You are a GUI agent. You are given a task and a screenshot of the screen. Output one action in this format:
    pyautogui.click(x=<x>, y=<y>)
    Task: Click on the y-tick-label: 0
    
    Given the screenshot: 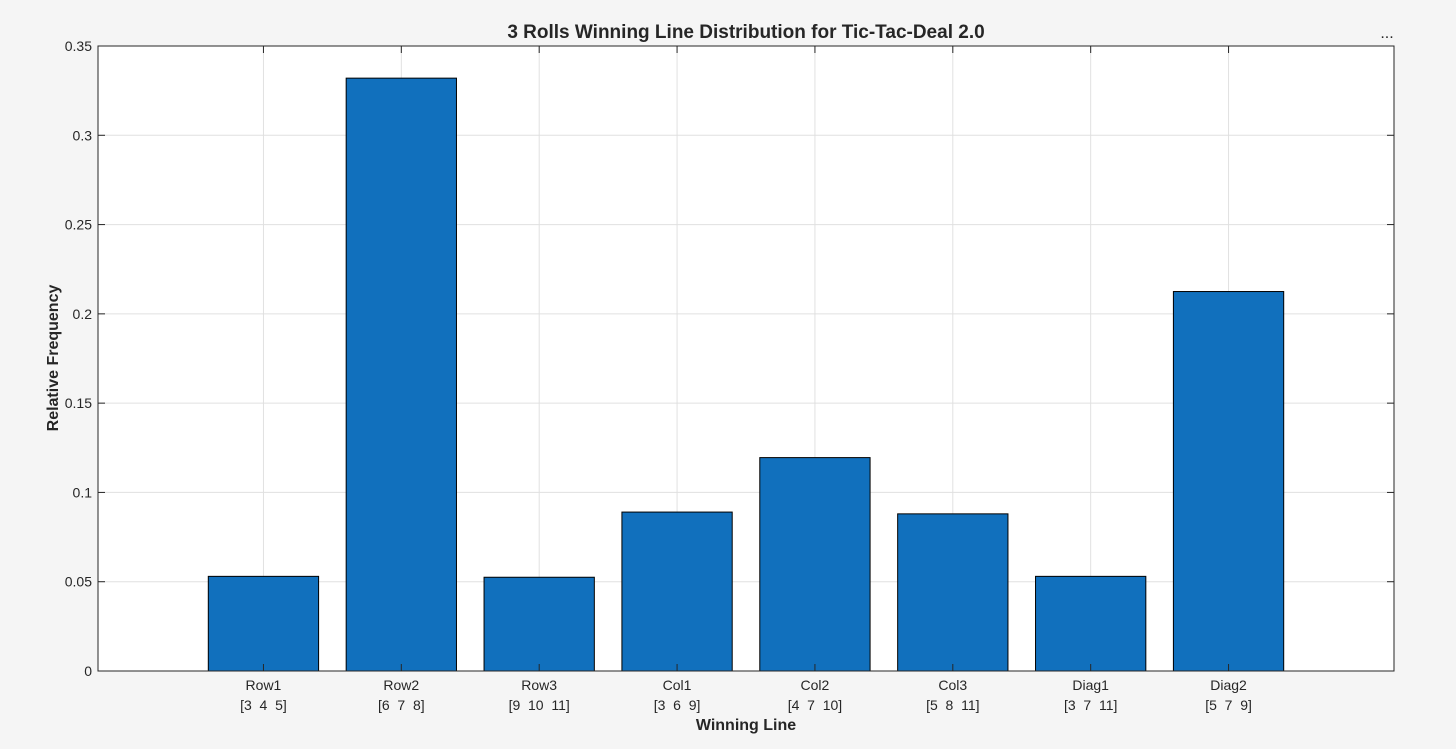 What is the action you would take?
    pyautogui.click(x=88, y=671)
    